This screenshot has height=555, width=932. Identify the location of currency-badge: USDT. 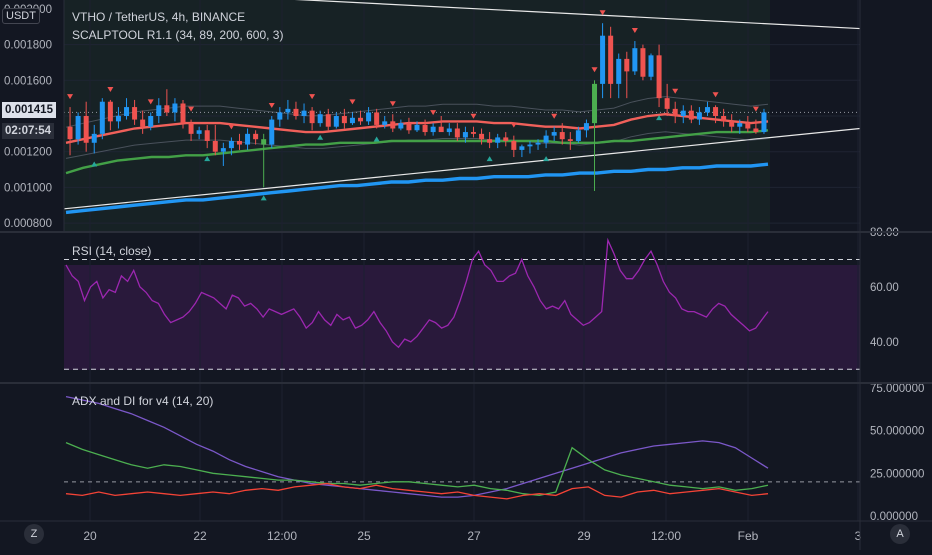
(21, 16).